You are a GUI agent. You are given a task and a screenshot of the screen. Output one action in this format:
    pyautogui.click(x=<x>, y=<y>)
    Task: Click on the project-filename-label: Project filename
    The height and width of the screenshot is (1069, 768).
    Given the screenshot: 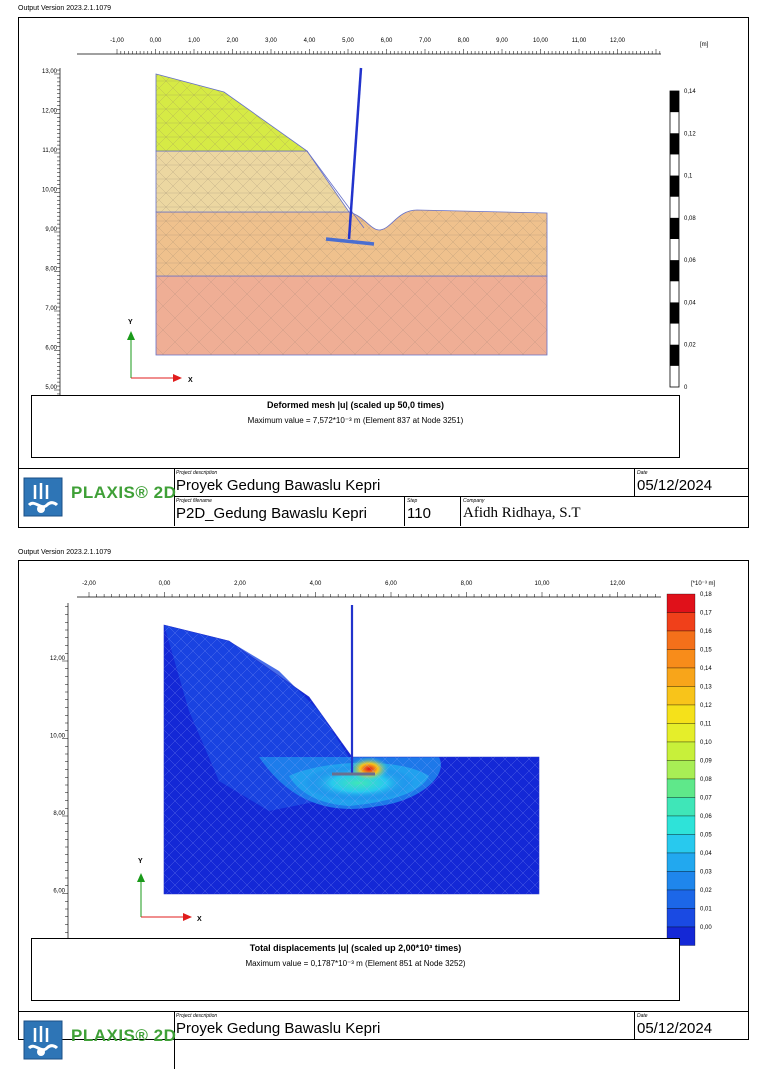 What is the action you would take?
    pyautogui.click(x=194, y=501)
    